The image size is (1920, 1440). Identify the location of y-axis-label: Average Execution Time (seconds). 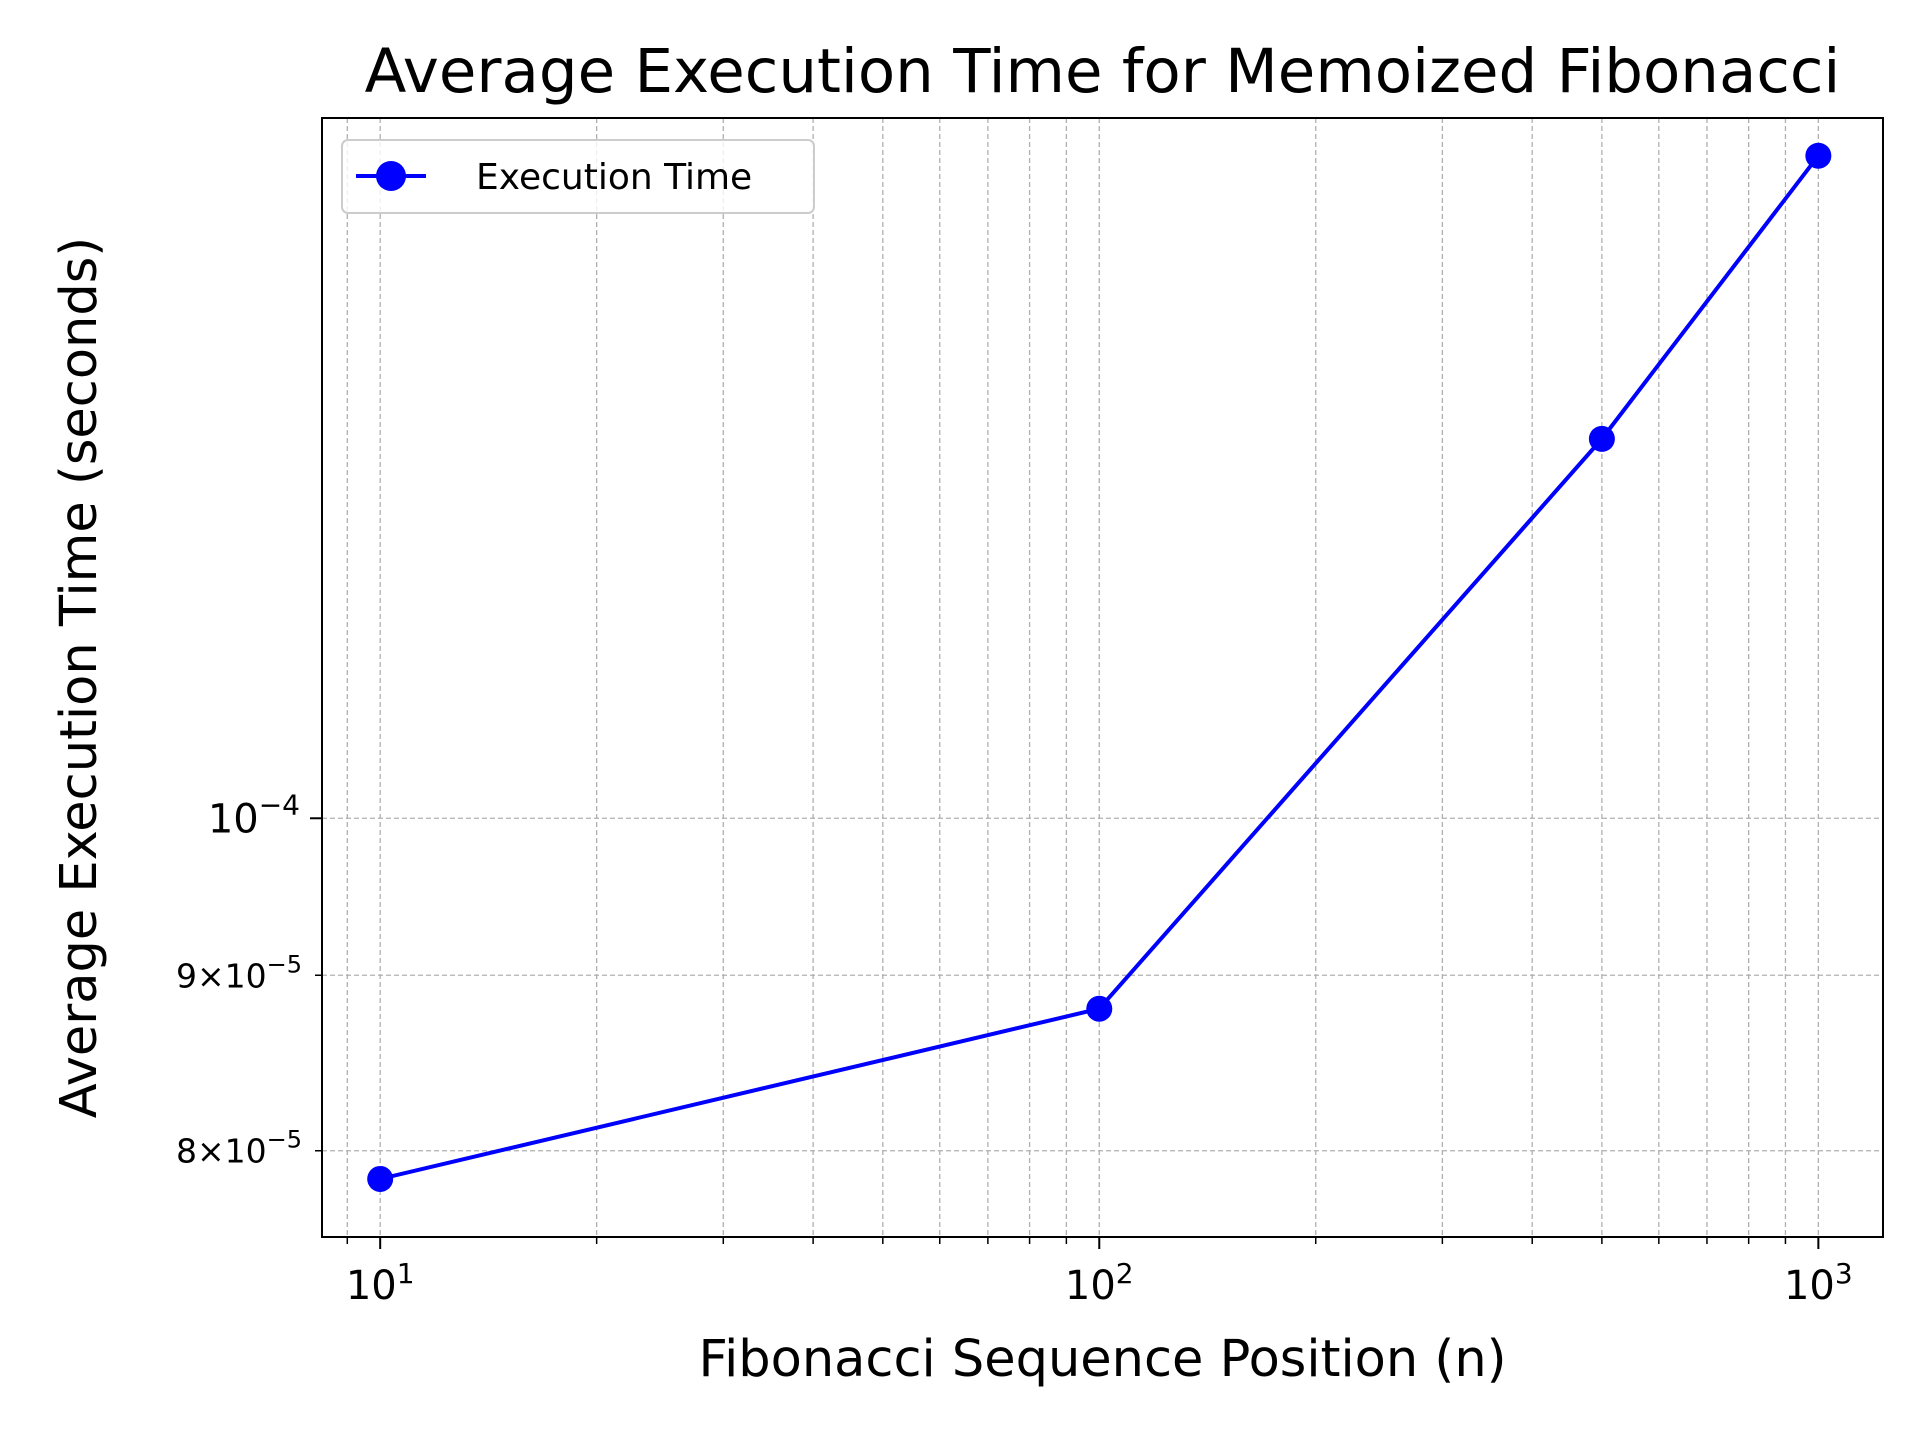
(79, 677).